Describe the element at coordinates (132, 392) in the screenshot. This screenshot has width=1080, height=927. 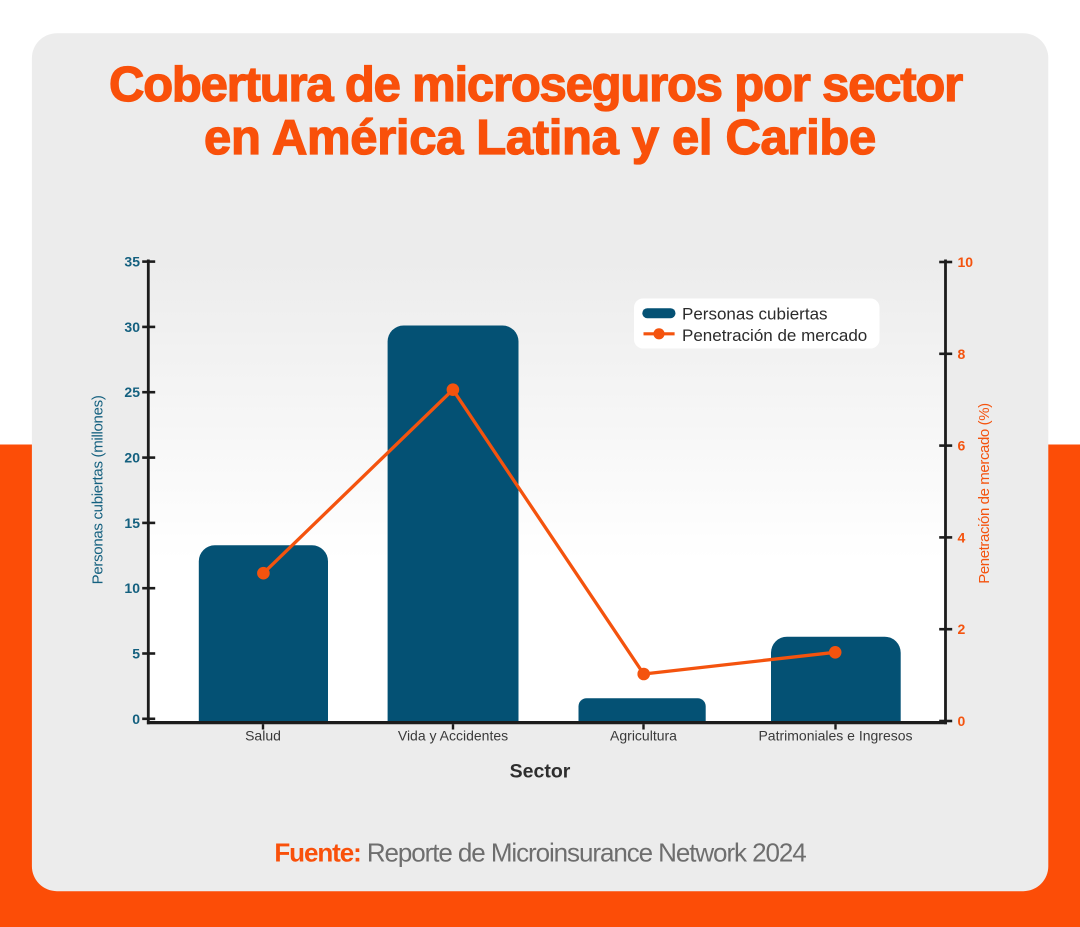
I see `svg-text: 25` at that location.